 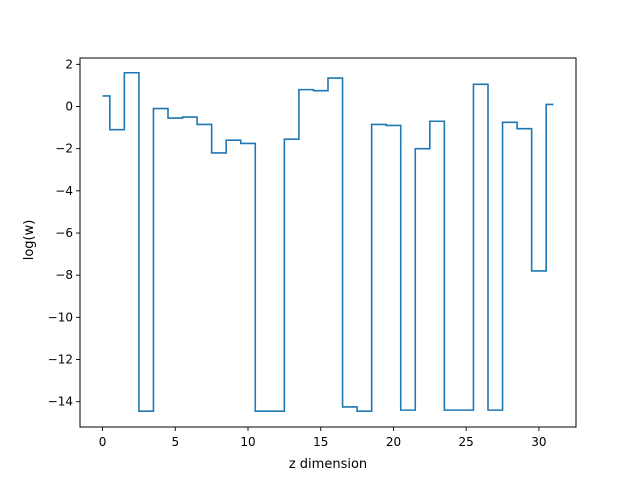 I want to click on y-tick-label: −14, so click(x=60, y=402).